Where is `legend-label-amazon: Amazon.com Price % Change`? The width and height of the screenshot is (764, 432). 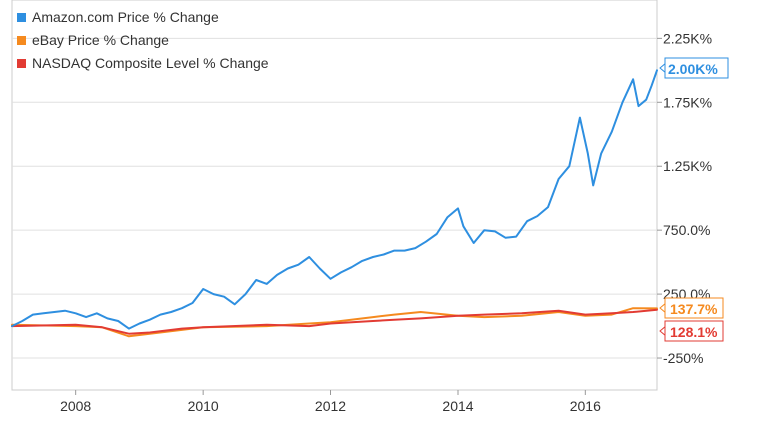
legend-label-amazon: Amazon.com Price % Change is located at coordinates (125, 17).